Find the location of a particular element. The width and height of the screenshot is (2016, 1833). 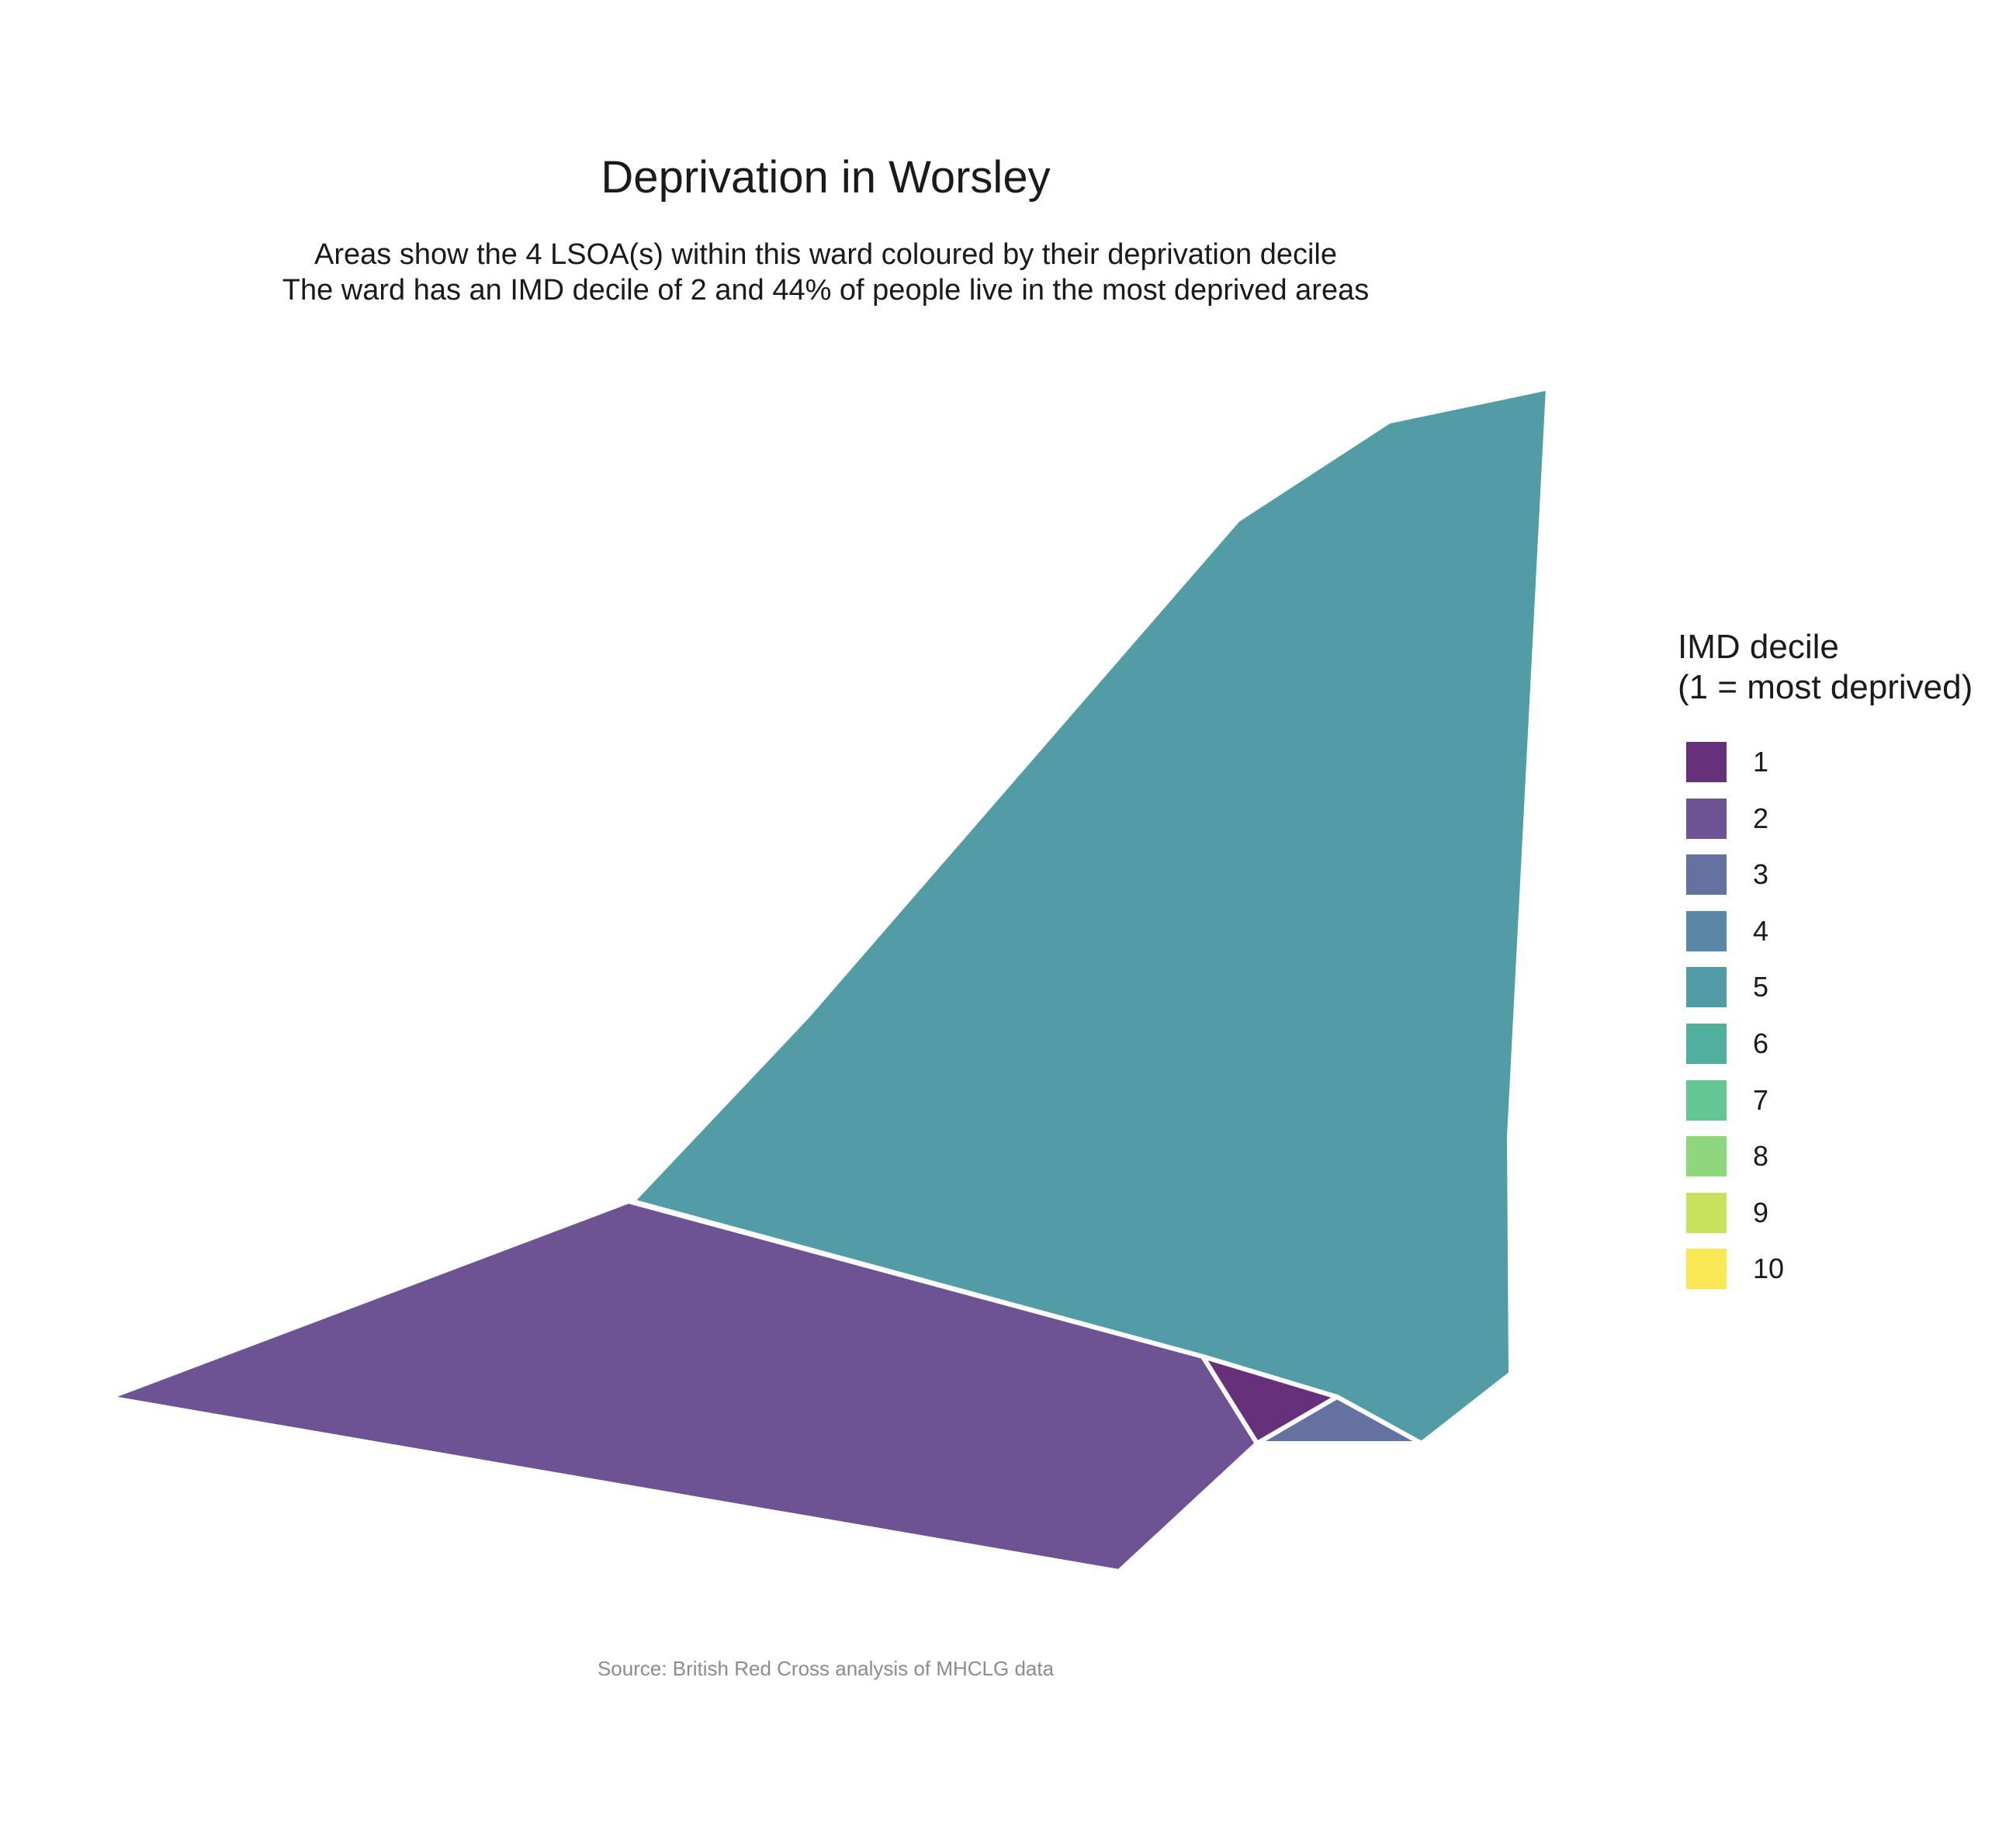

legend-item-1: 1 is located at coordinates (1825, 762).